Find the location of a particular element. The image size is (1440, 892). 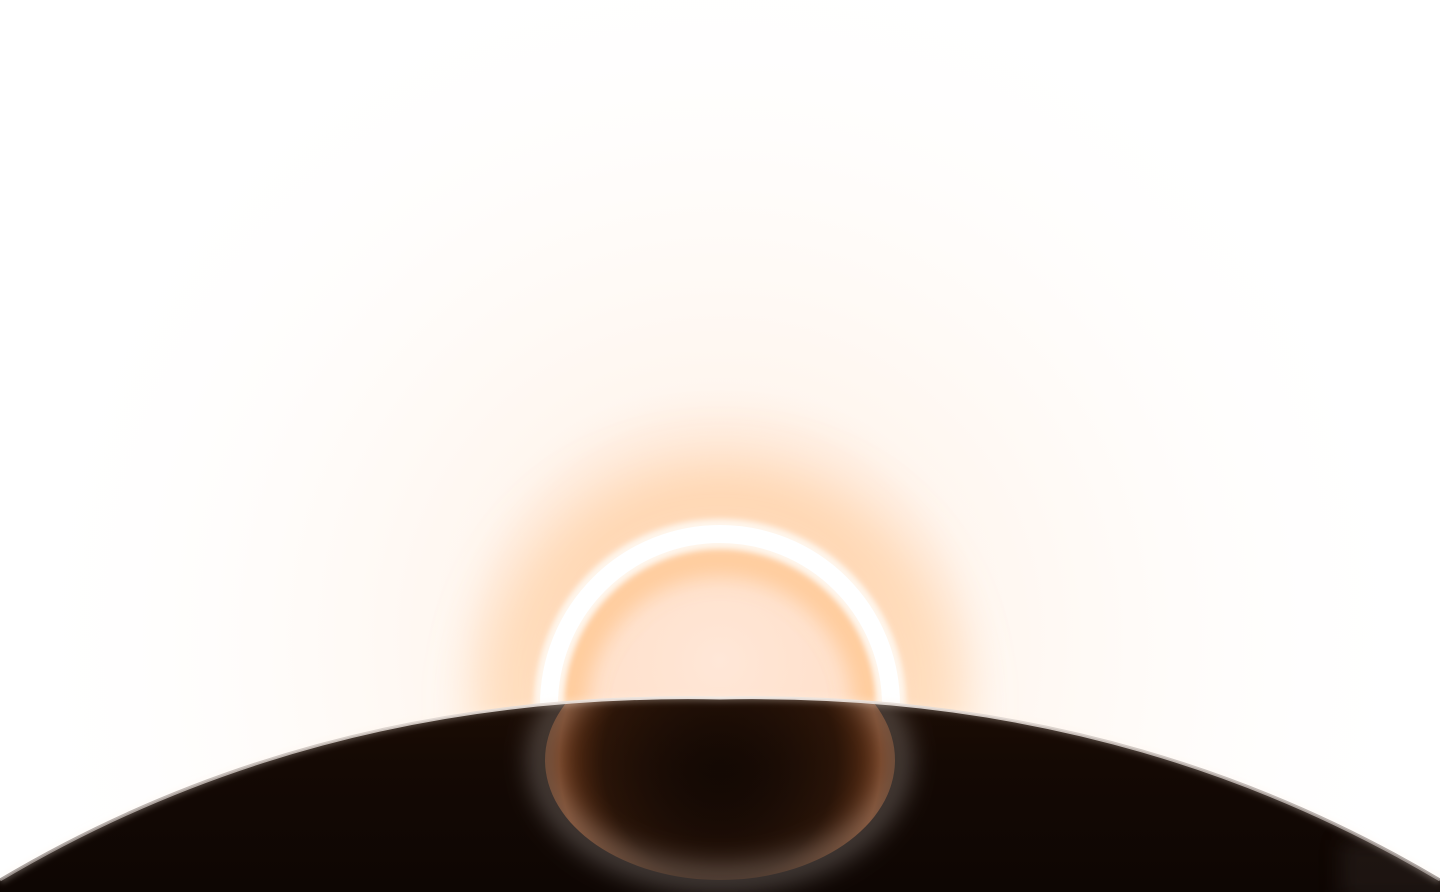

ring-reflection-highlight is located at coordinates (720, 791).